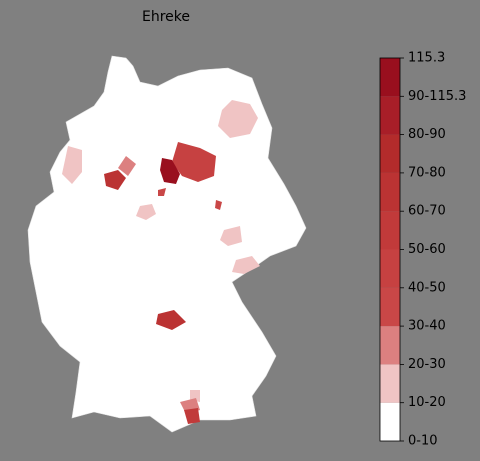 This screenshot has height=461, width=480. I want to click on colorbar-label: 10-20, so click(427, 402).